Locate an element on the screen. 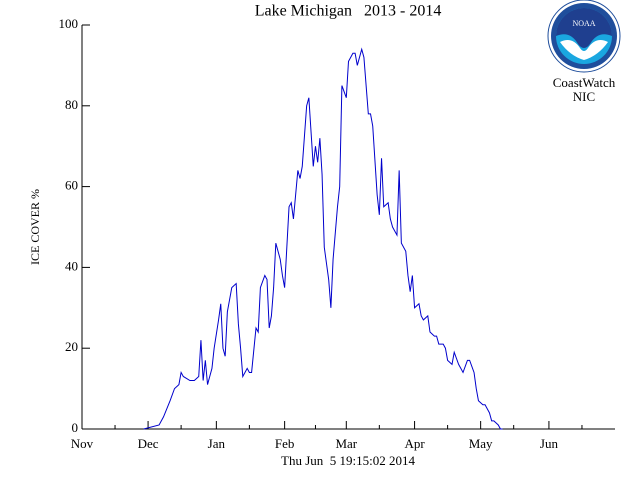  y-tick-label: 80 is located at coordinates (71, 104).